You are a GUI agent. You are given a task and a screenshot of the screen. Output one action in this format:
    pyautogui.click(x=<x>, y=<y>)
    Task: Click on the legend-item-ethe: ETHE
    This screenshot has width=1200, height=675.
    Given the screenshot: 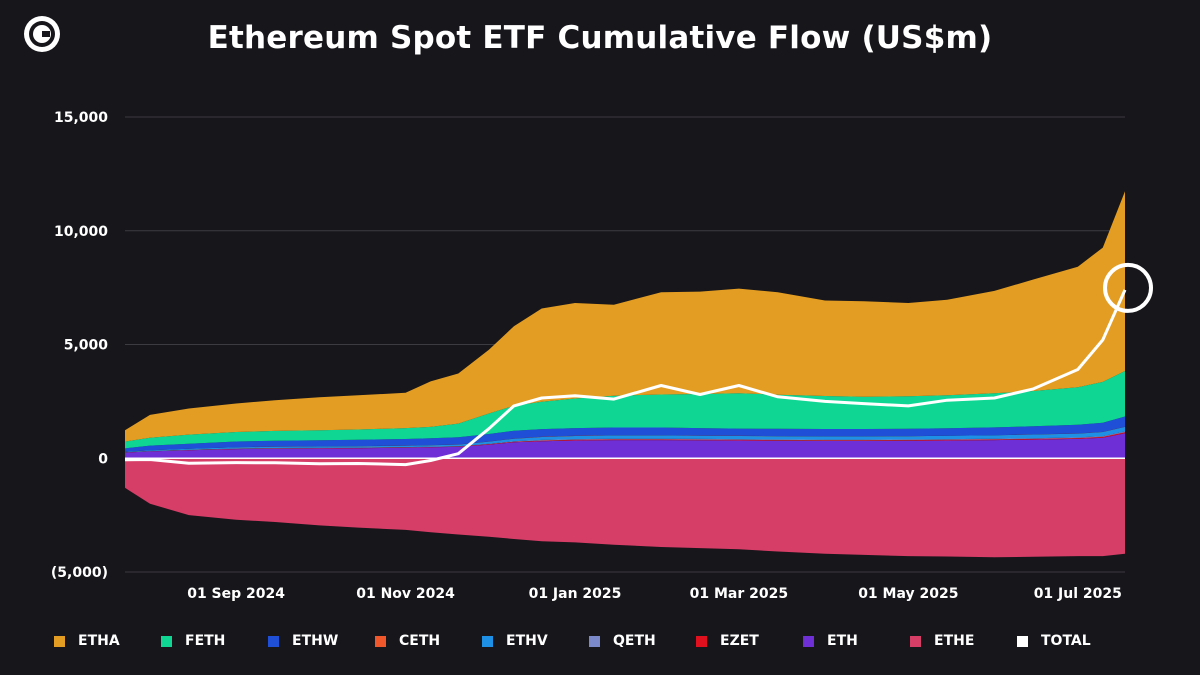 What is the action you would take?
    pyautogui.click(x=963, y=641)
    